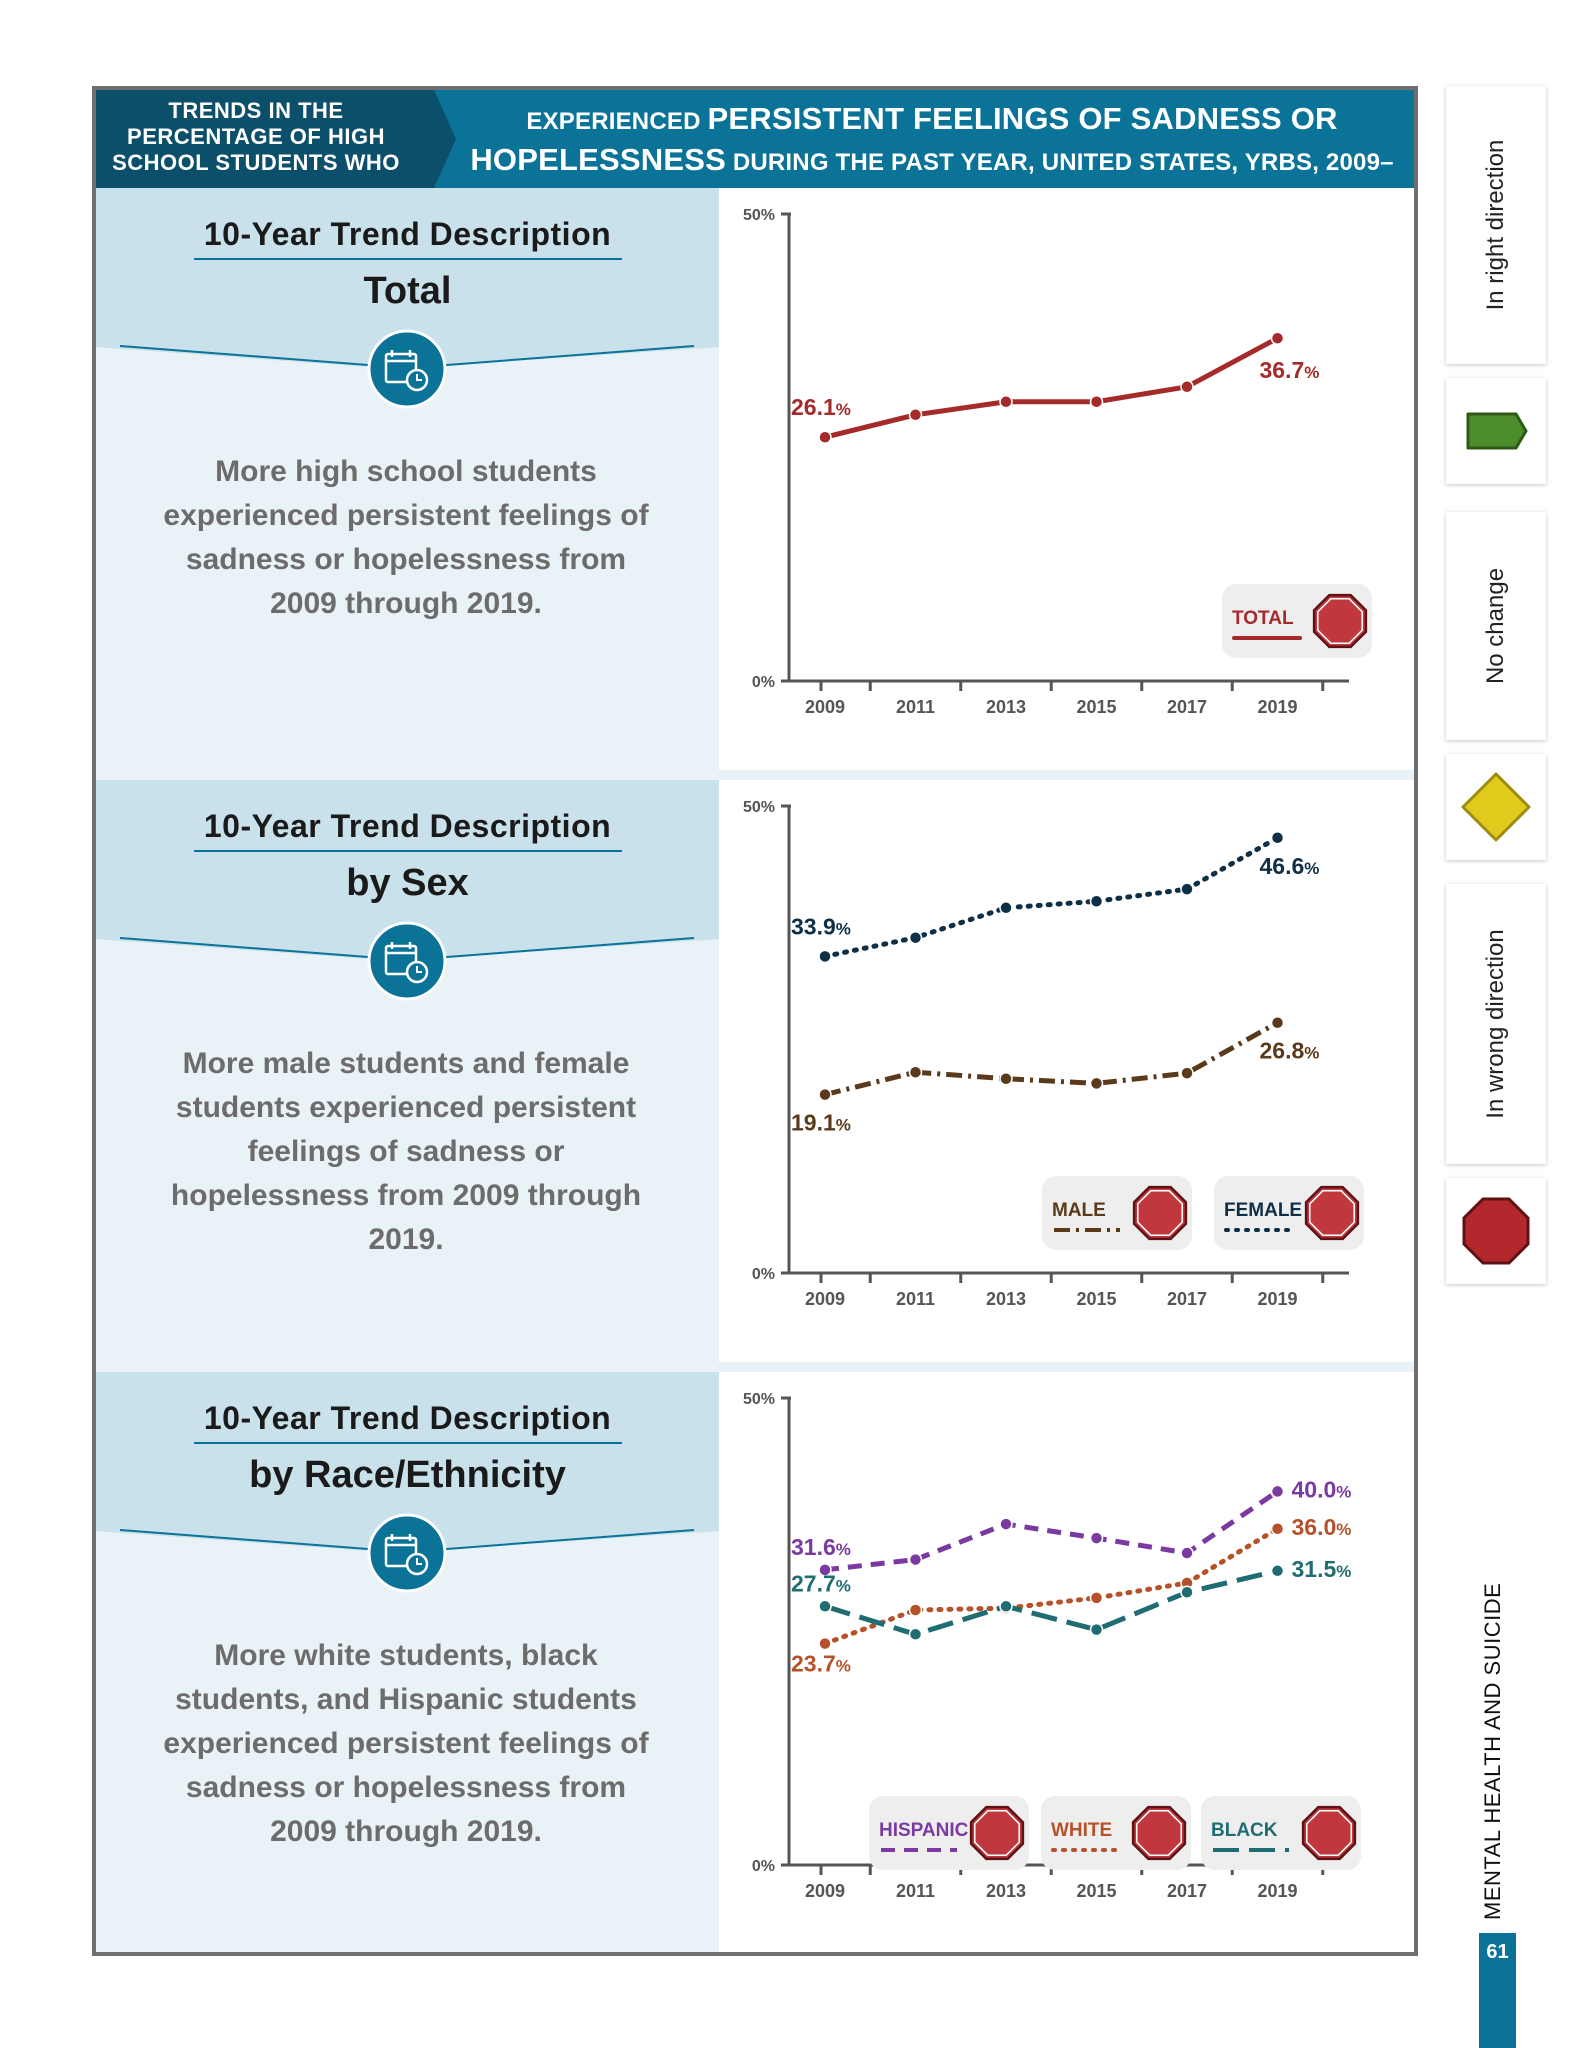 The image size is (1583, 2048). Describe the element at coordinates (407, 961) in the screenshot. I see `calendar-clock-icon` at that location.